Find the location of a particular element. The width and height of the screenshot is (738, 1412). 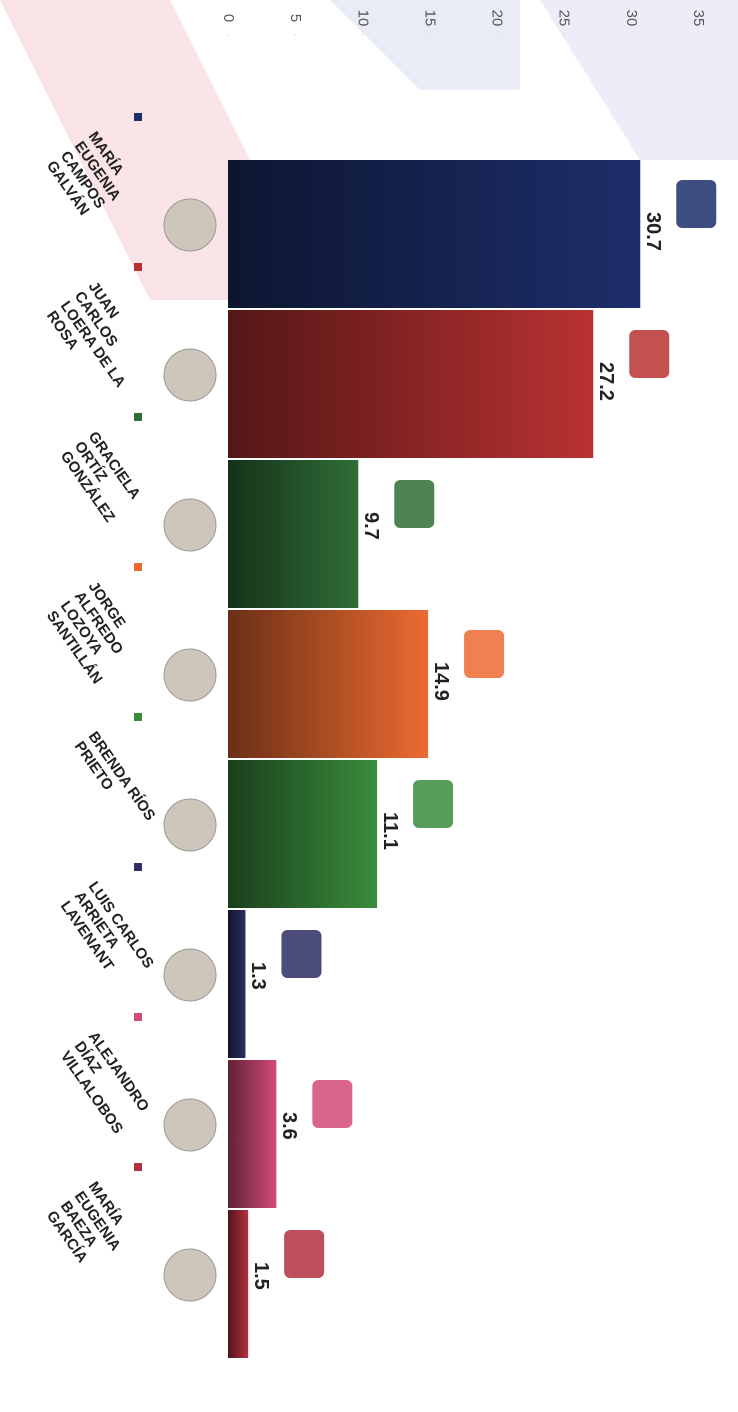

y-tick-label: 30 is located at coordinates (631, 18).